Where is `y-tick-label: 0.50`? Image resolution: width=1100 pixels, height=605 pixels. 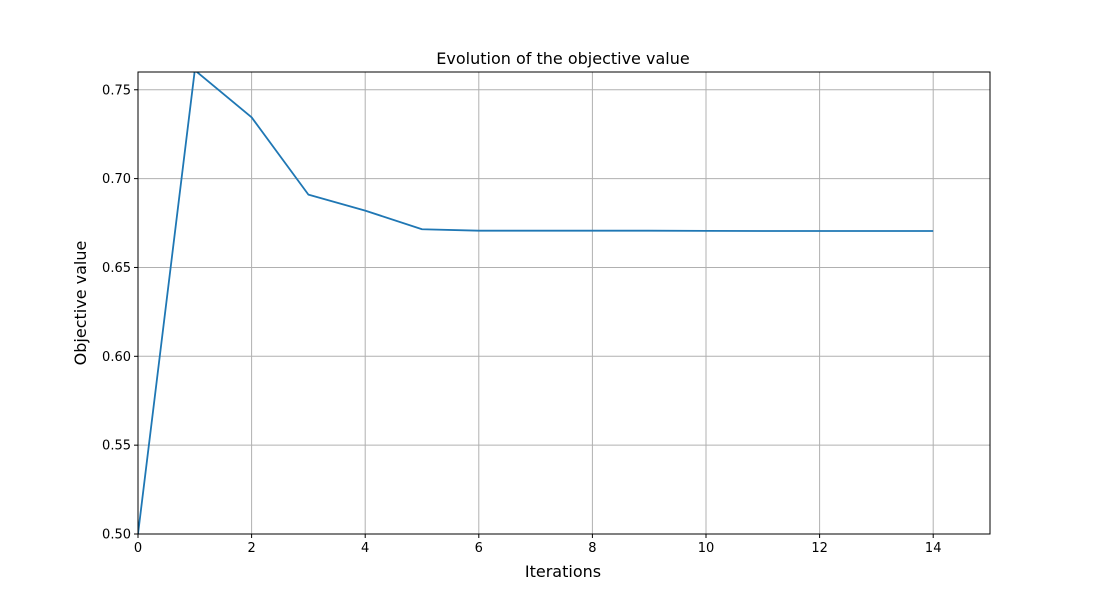 y-tick-label: 0.50 is located at coordinates (116, 535).